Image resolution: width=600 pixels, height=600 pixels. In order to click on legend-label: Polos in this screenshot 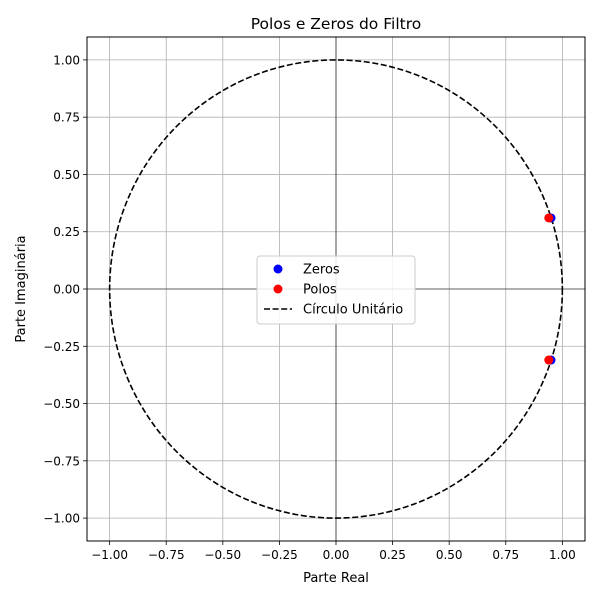, I will do `click(320, 290)`.